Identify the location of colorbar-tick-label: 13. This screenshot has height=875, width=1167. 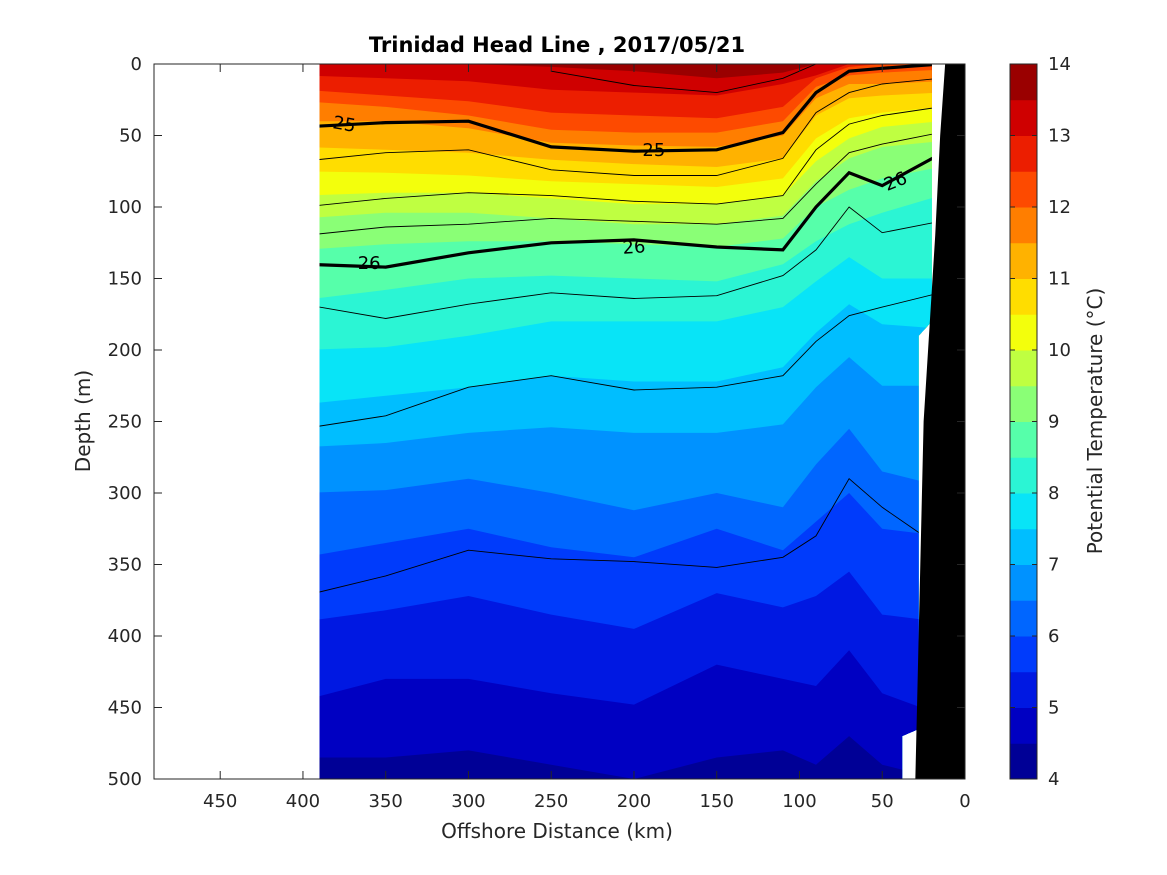
(1059, 136).